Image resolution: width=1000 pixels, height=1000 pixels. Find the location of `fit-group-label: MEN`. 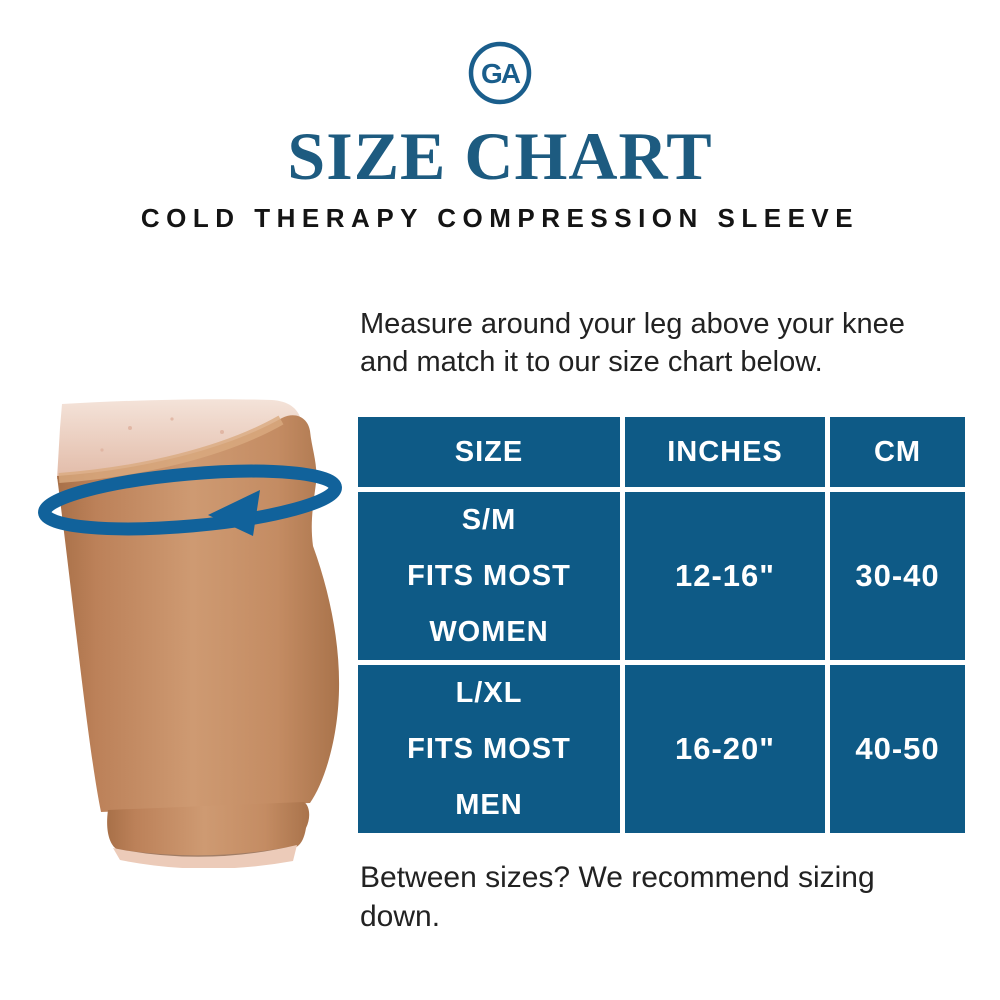

fit-group-label: MEN is located at coordinates (489, 805).